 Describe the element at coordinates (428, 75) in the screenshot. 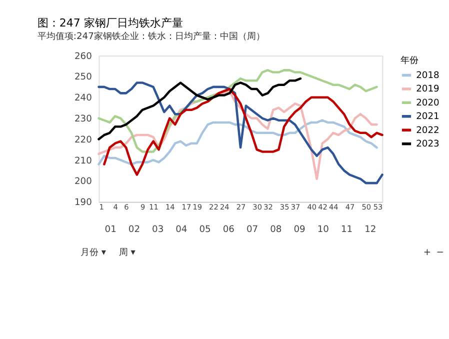

I see `legend-label: 2018` at that location.